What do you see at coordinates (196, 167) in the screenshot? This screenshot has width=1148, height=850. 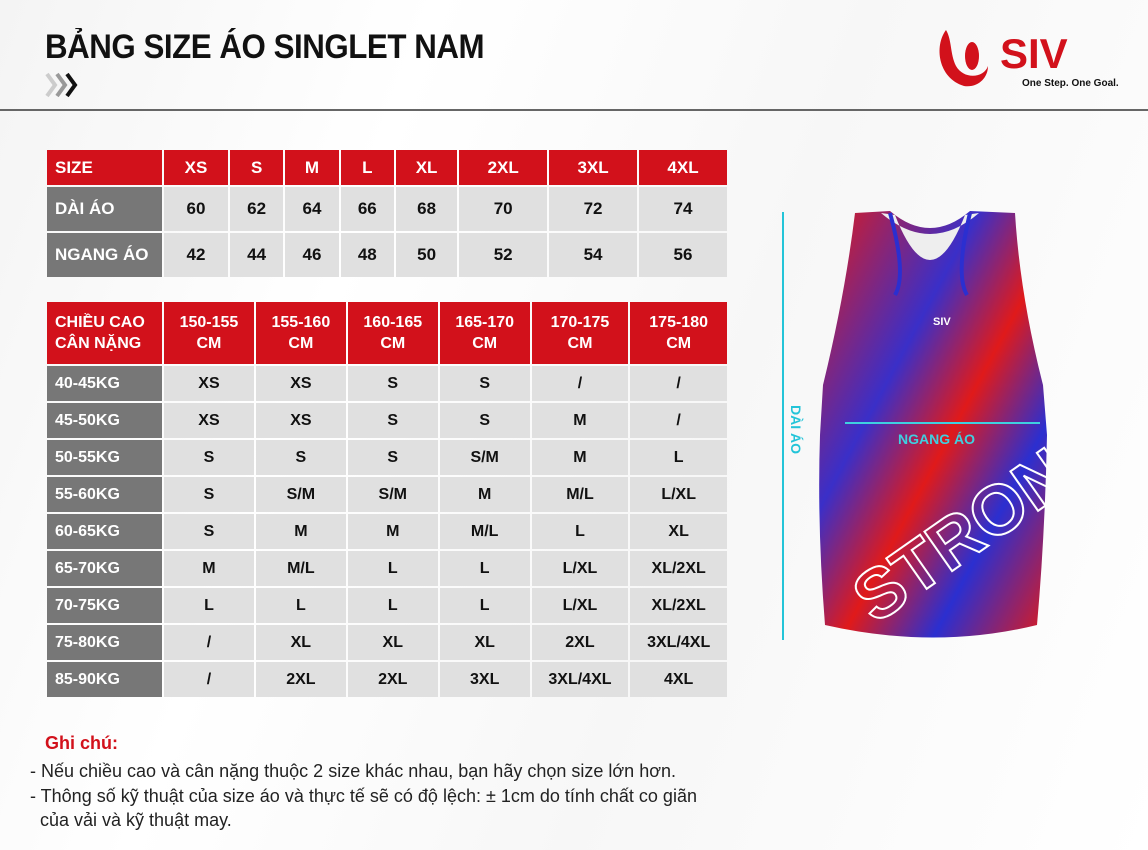 I see `header-cell: XS` at bounding box center [196, 167].